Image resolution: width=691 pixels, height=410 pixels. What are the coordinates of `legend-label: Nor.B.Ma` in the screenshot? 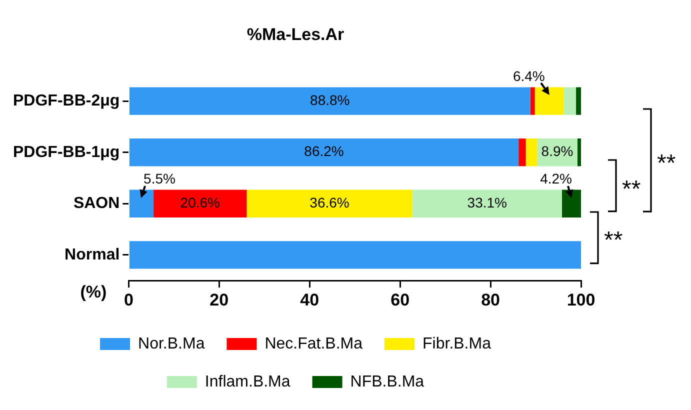 It's located at (171, 343).